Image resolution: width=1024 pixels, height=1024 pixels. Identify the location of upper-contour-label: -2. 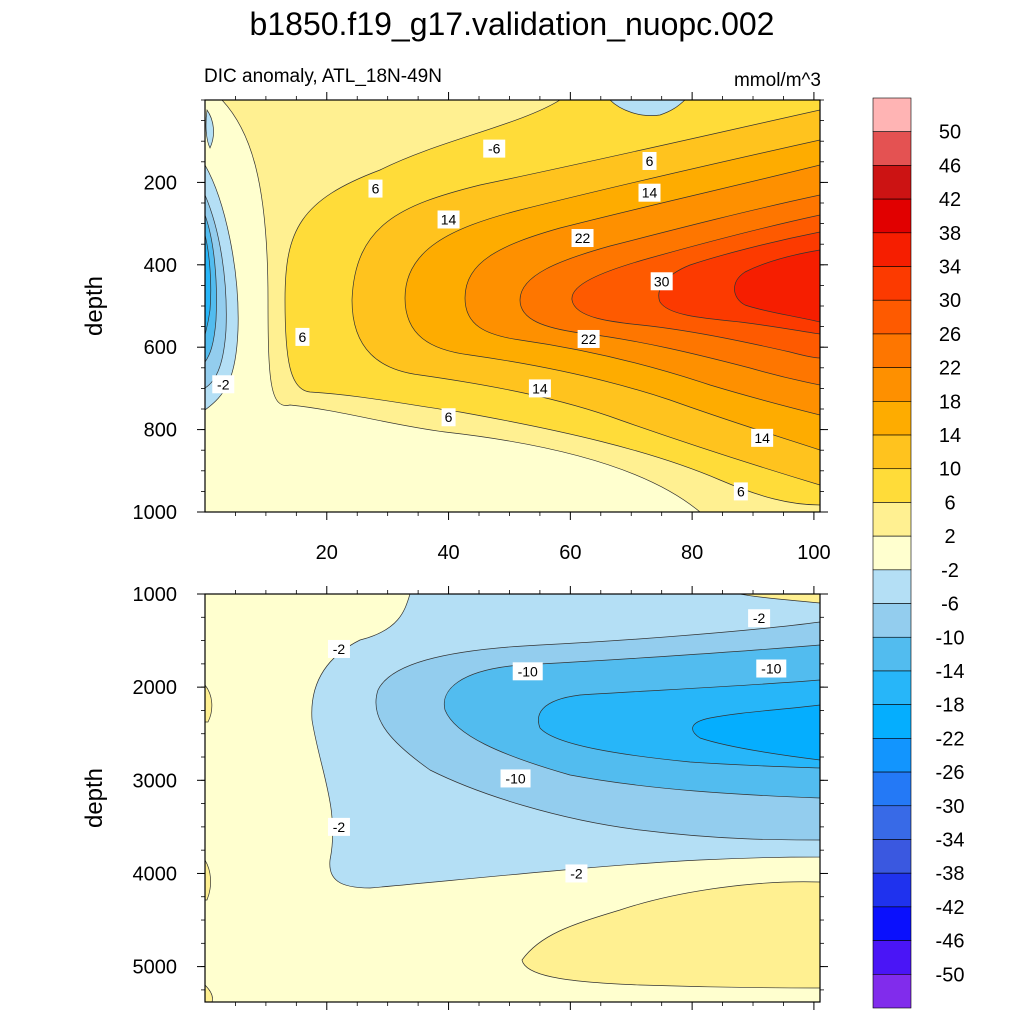
(223, 384).